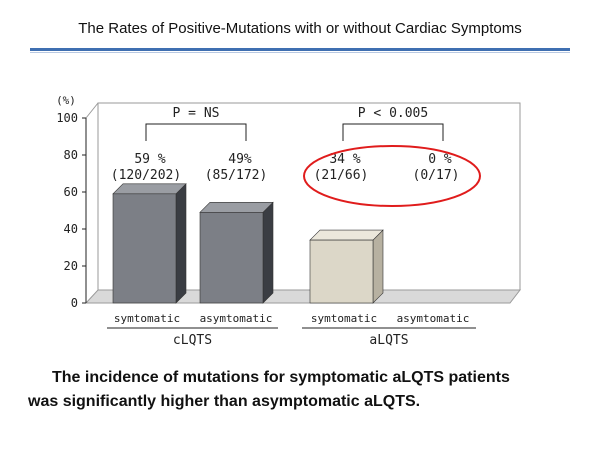 This screenshot has width=600, height=450. What do you see at coordinates (71, 202) in the screenshot?
I see `y-axis: (%) 0 20 40 60 80 100` at bounding box center [71, 202].